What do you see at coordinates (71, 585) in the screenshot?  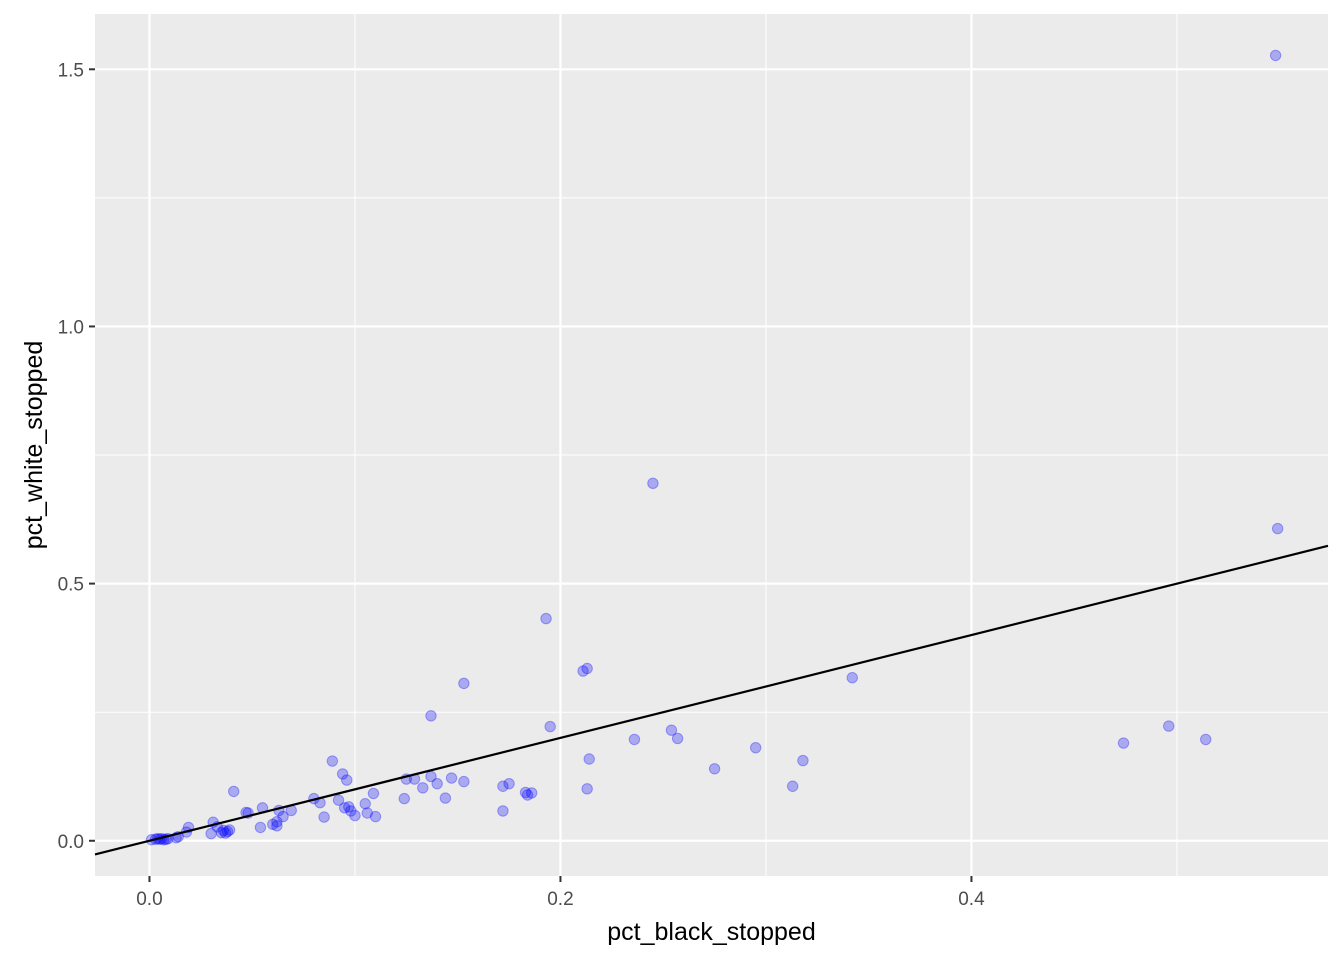 I see `y-tick-label: 0.5` at bounding box center [71, 585].